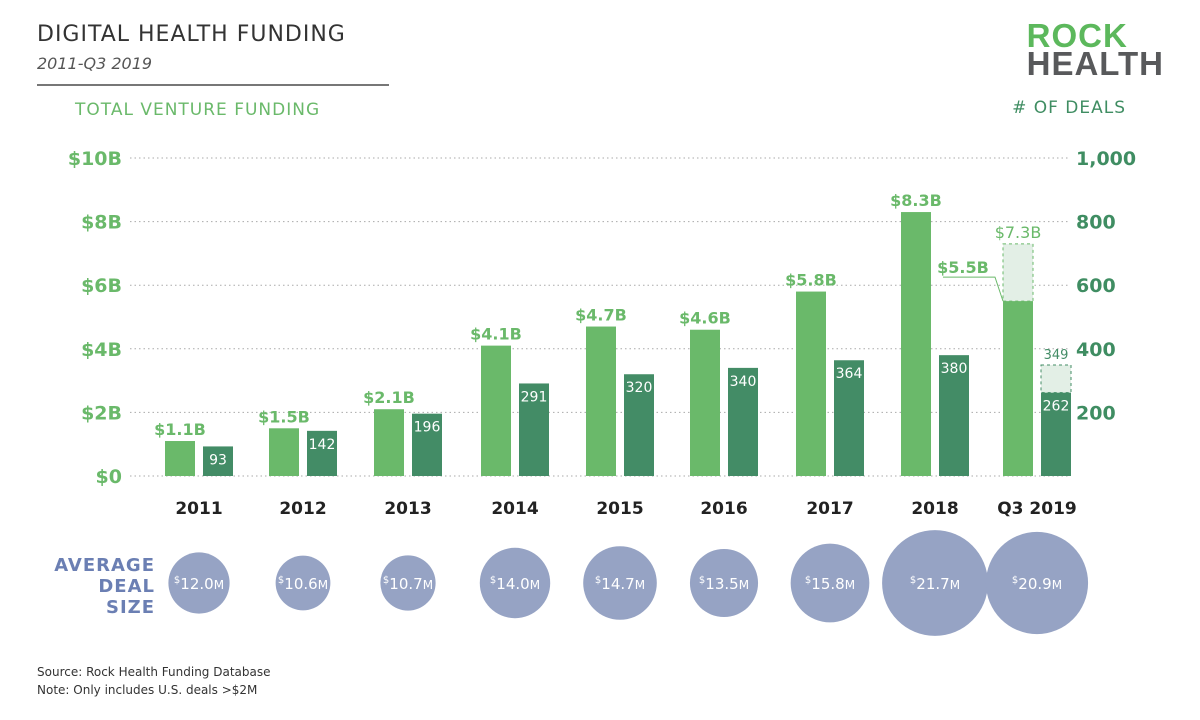  What do you see at coordinates (198, 509) in the screenshot?
I see `year-label: 2011` at bounding box center [198, 509].